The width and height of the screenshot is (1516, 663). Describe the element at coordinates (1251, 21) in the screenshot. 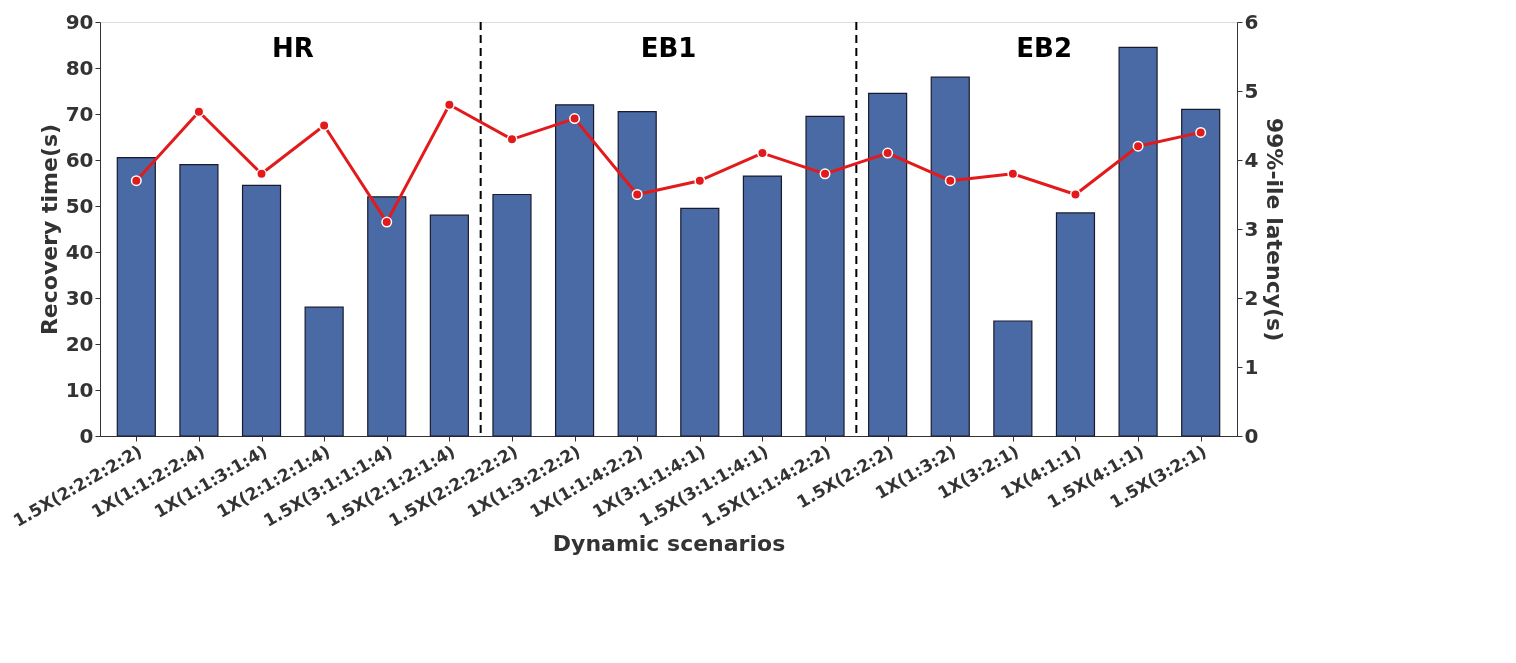

I see `y2-tick-label: 6` at that location.